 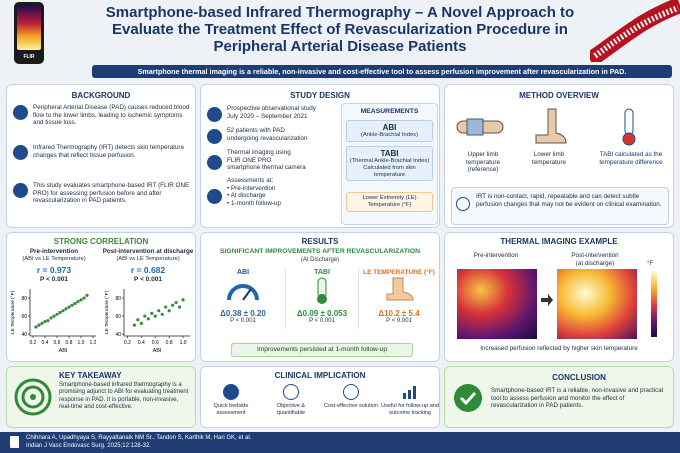 I want to click on stent, so click(x=636, y=32).